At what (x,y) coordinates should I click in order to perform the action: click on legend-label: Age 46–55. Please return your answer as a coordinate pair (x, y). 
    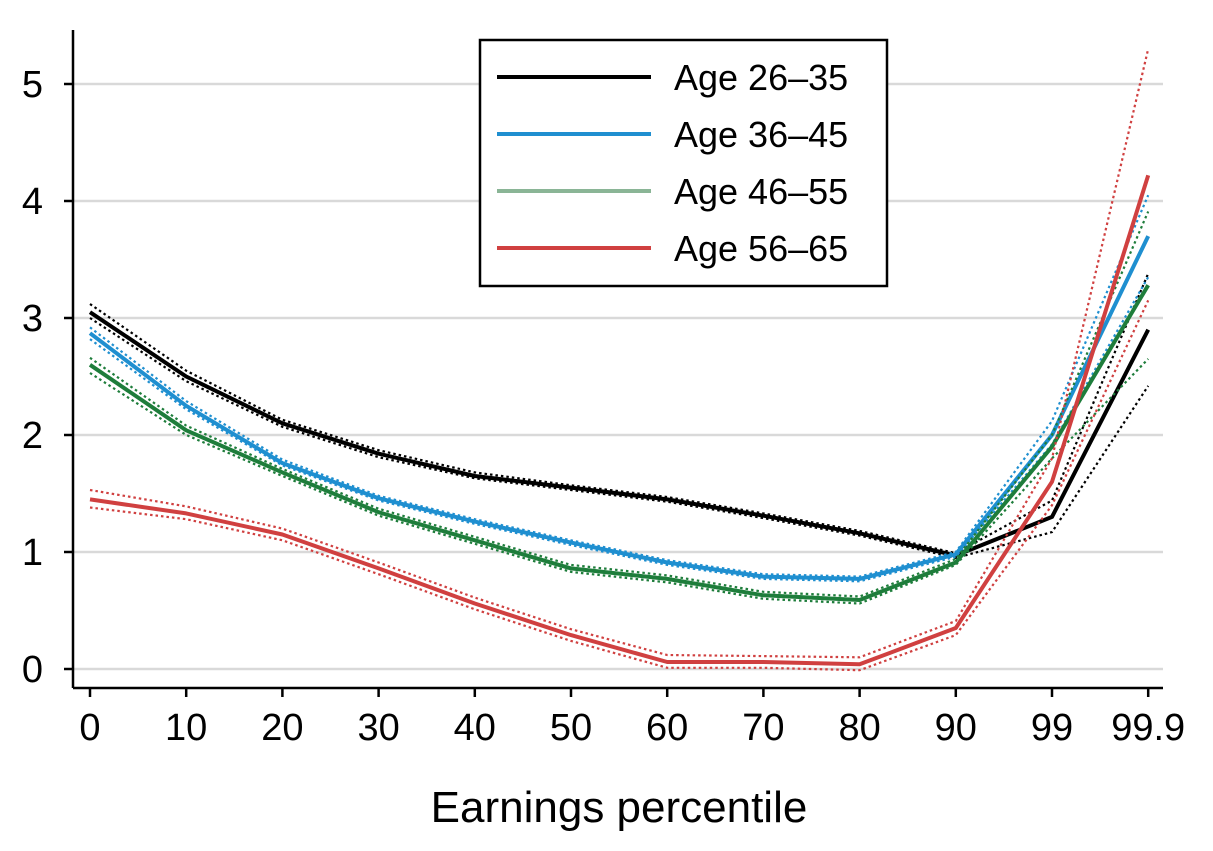
    Looking at the image, I should click on (761, 191).